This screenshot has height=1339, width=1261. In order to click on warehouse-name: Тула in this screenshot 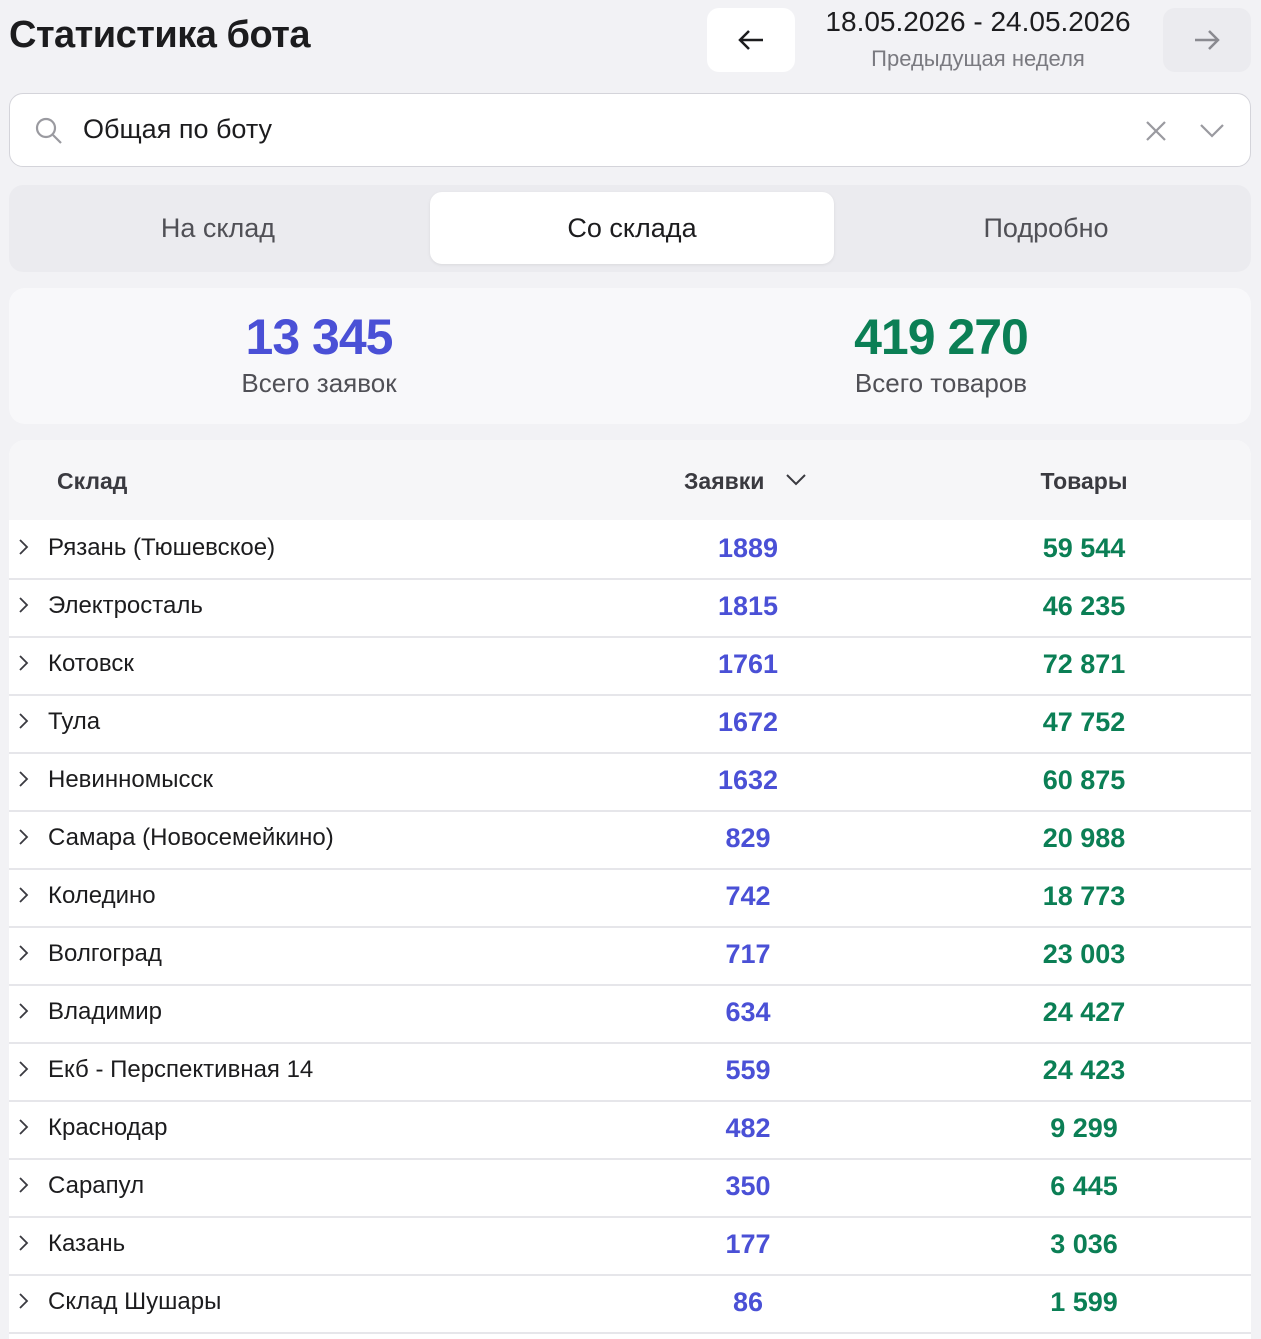, I will do `click(74, 721)`.